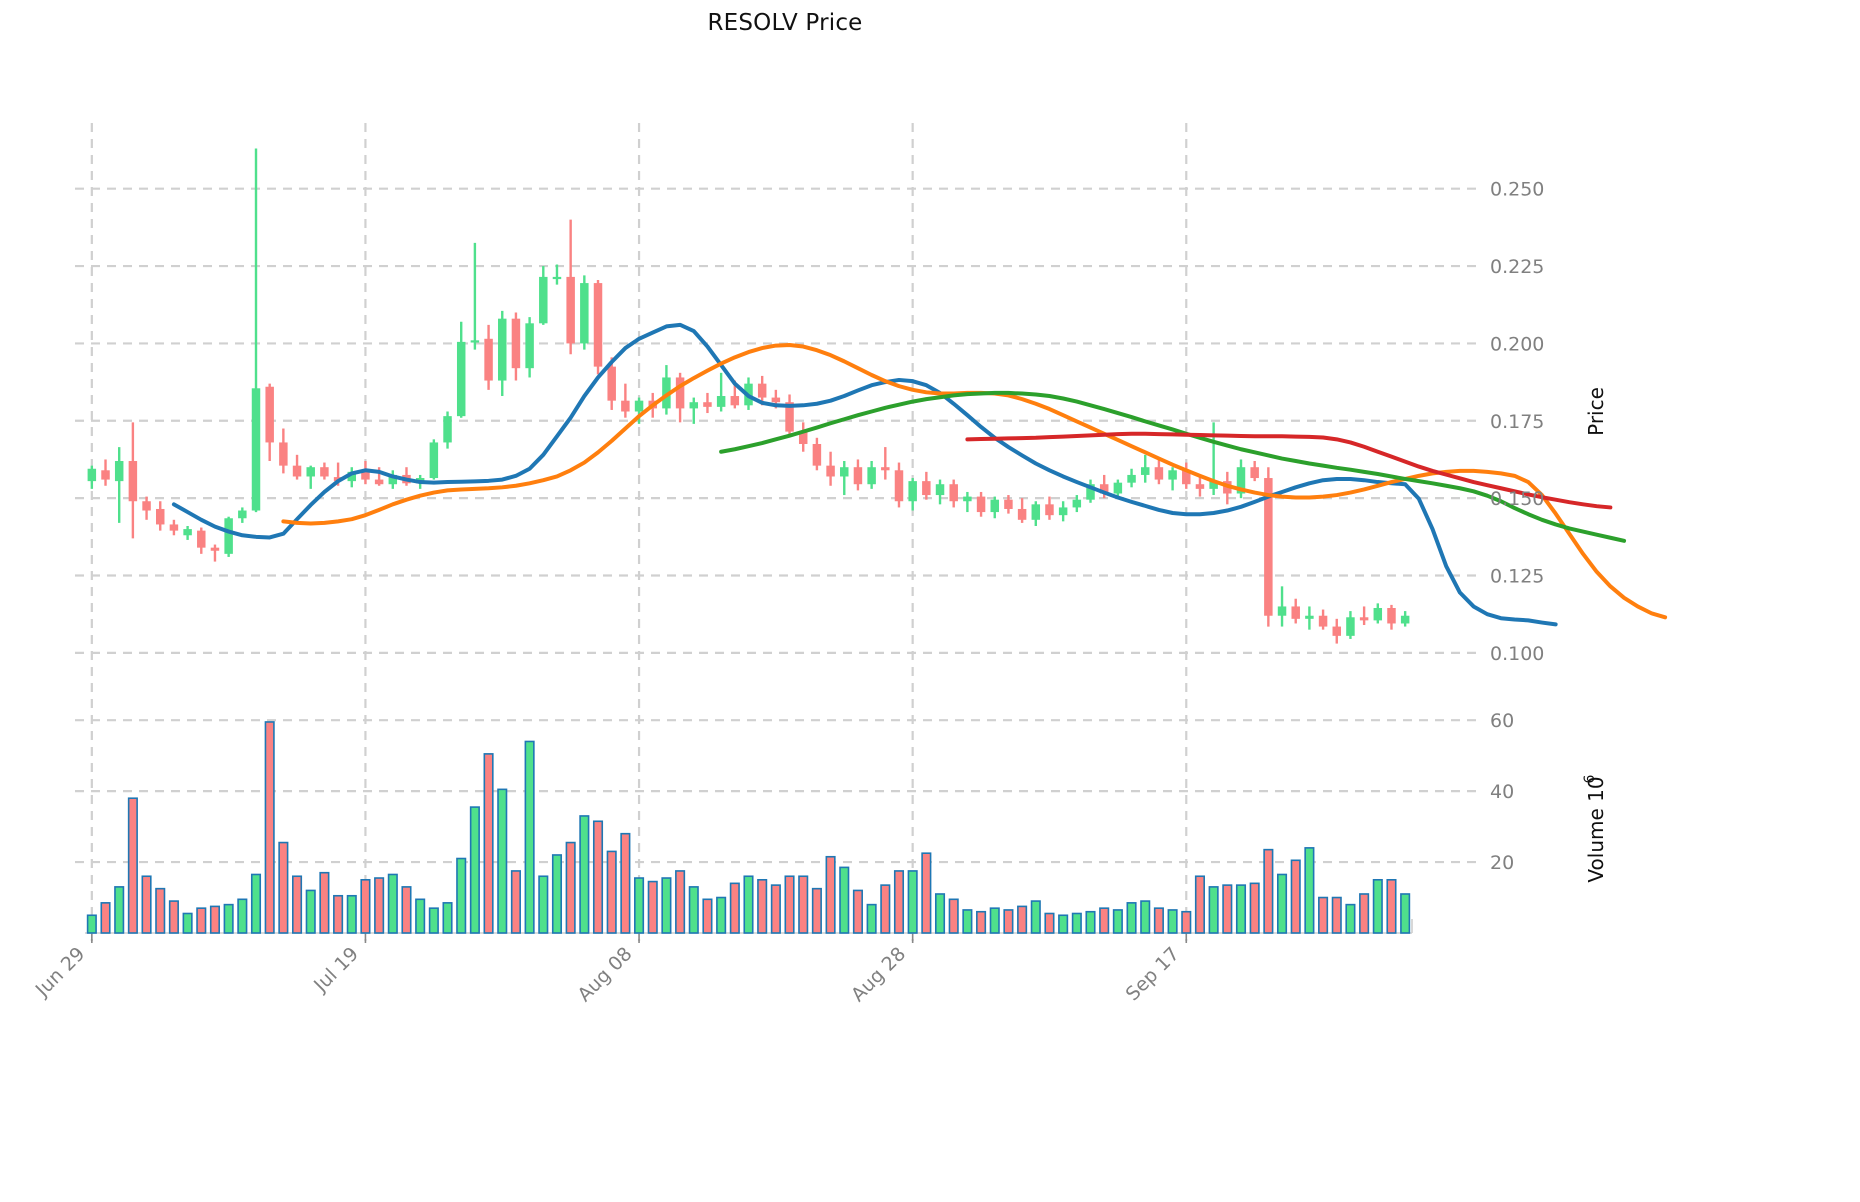 This screenshot has width=1860, height=1202. I want to click on volume-axis-title: Volume 10, so click(1596, 829).